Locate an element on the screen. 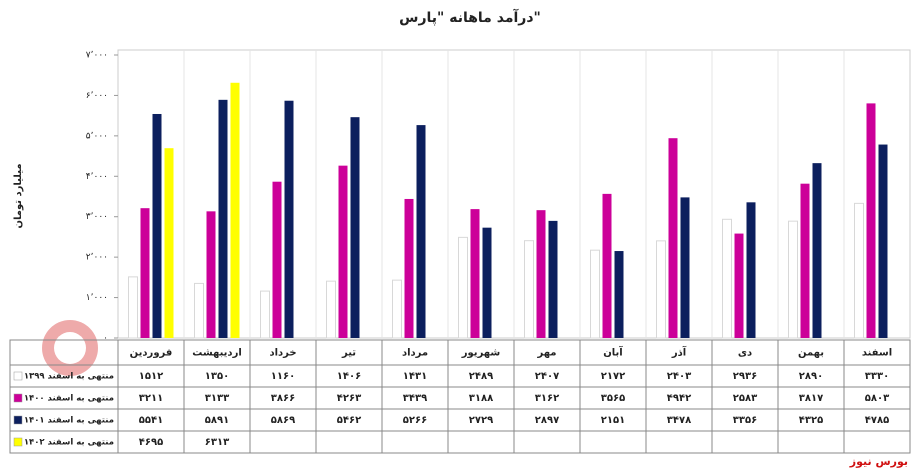 The width and height of the screenshot is (916, 471). table-value: ۵۸۰۳ is located at coordinates (877, 398).